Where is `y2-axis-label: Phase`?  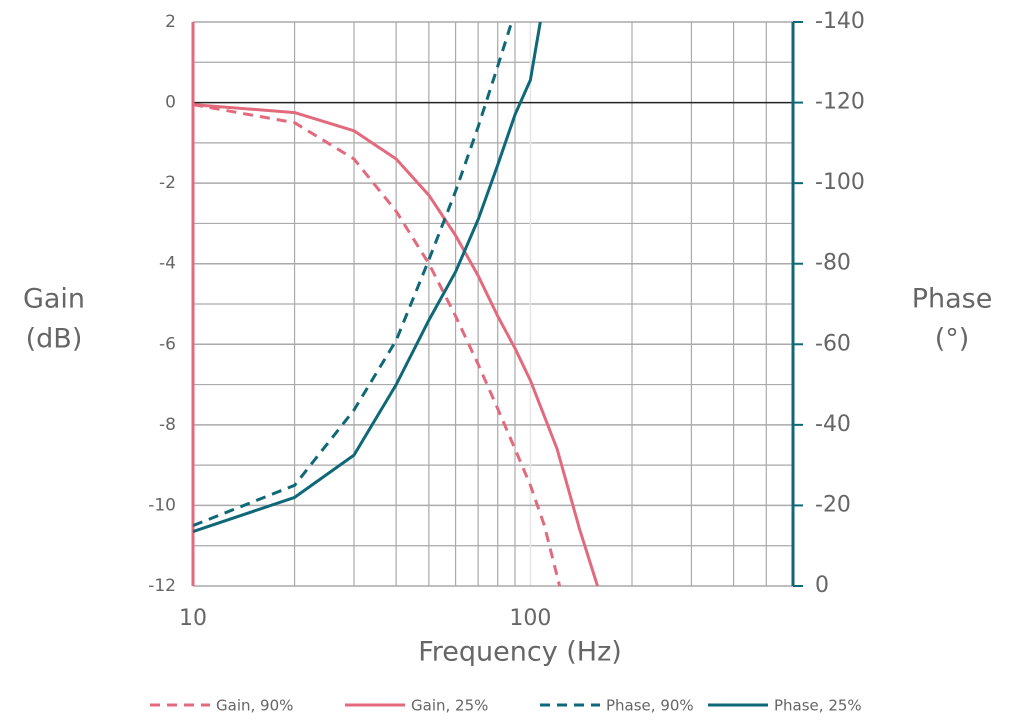
y2-axis-label: Phase is located at coordinates (952, 299).